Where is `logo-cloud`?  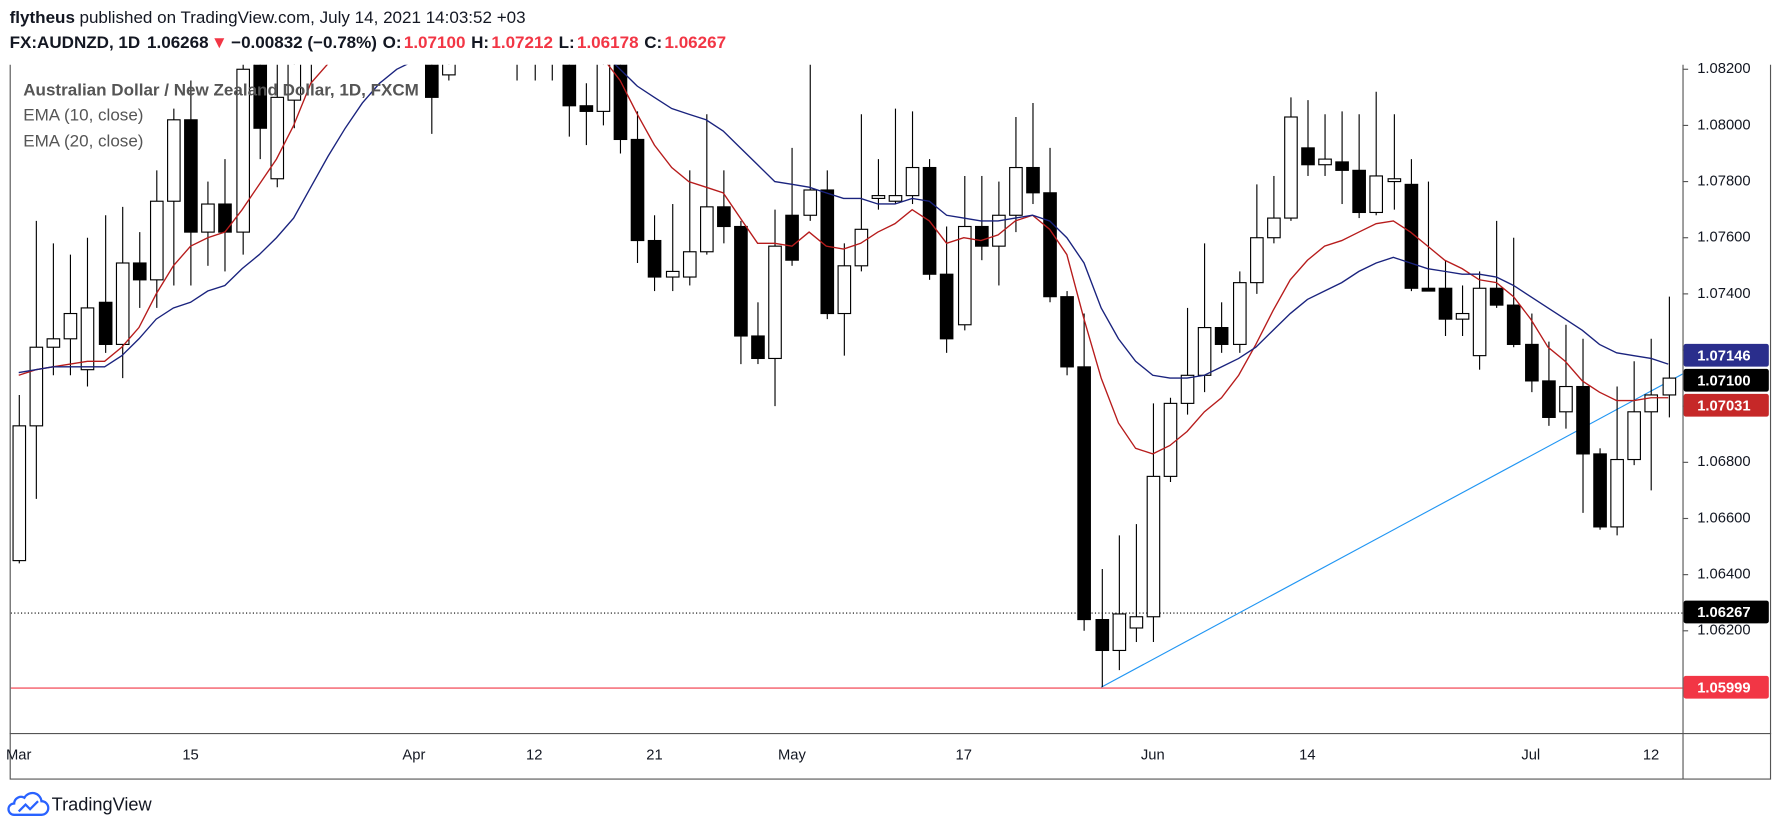
logo-cloud is located at coordinates (28, 803).